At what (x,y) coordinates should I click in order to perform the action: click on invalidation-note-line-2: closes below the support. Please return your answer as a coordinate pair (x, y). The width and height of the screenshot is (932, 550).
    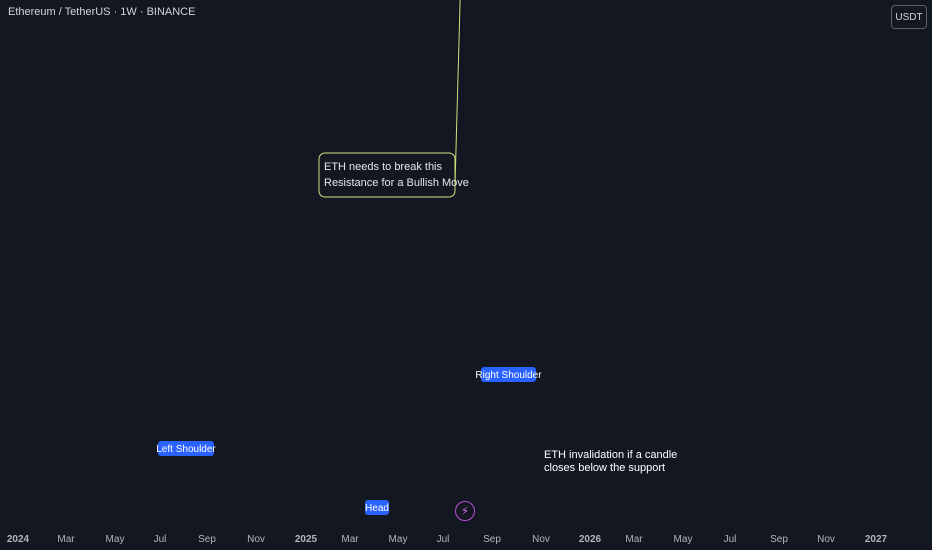
    Looking at the image, I should click on (604, 468).